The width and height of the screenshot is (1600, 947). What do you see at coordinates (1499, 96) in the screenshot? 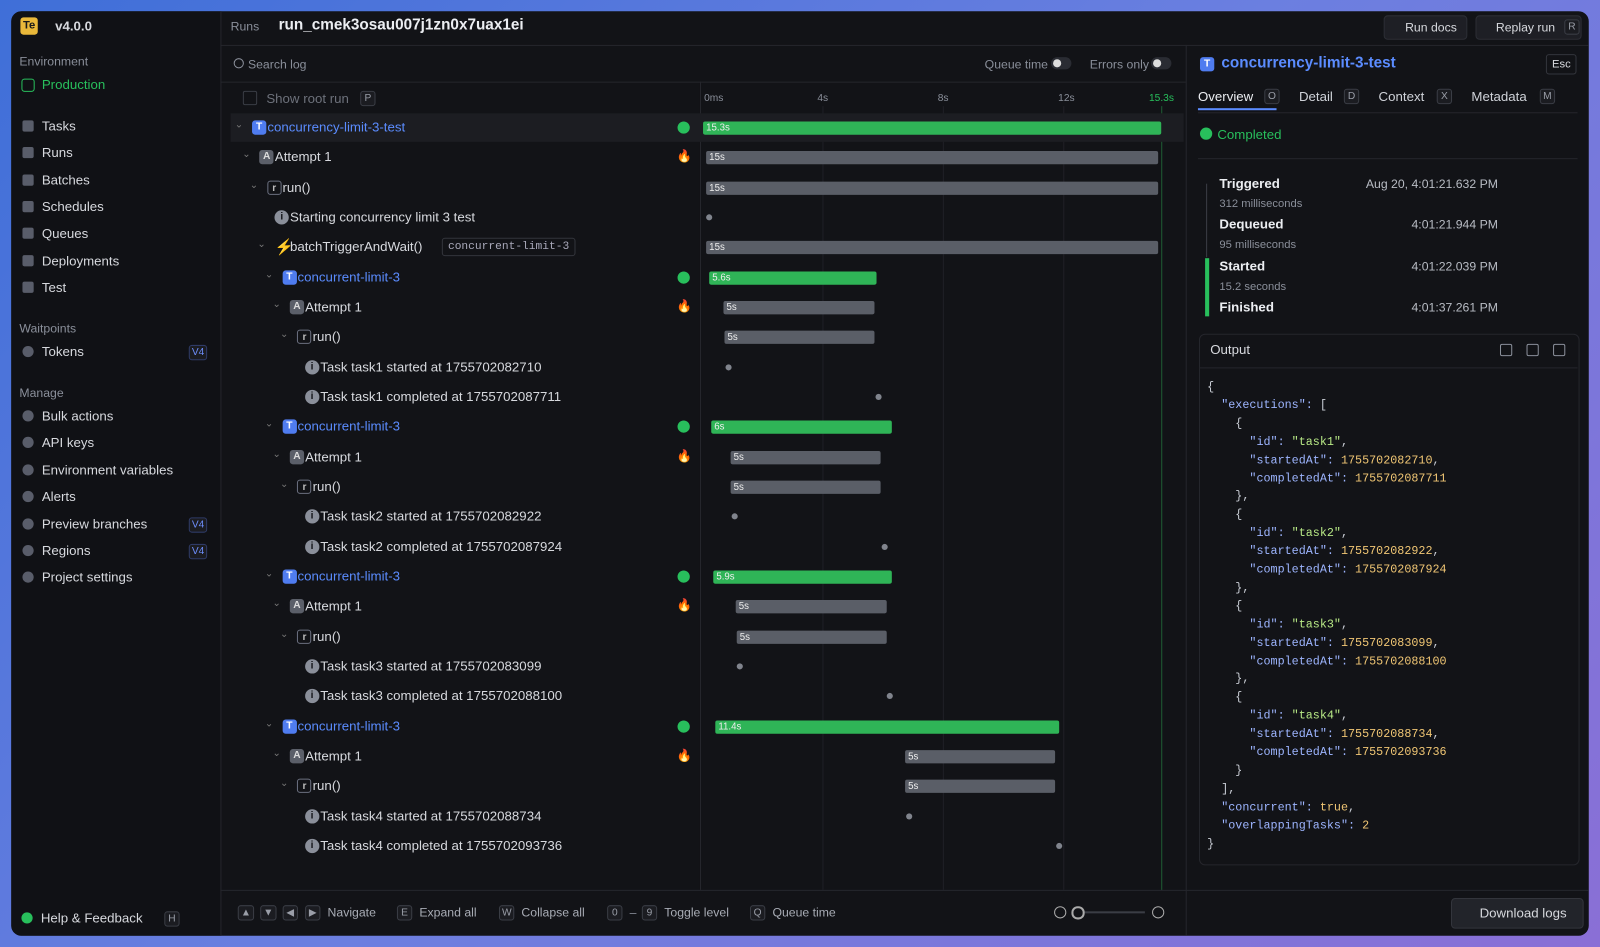
I see `tab: Metadata` at bounding box center [1499, 96].